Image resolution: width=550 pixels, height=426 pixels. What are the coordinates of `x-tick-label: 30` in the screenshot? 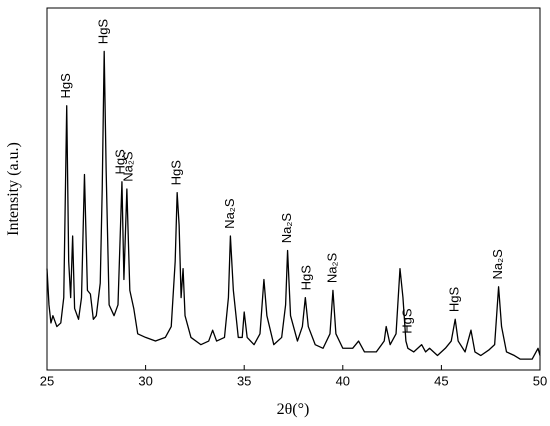 It's located at (145, 381).